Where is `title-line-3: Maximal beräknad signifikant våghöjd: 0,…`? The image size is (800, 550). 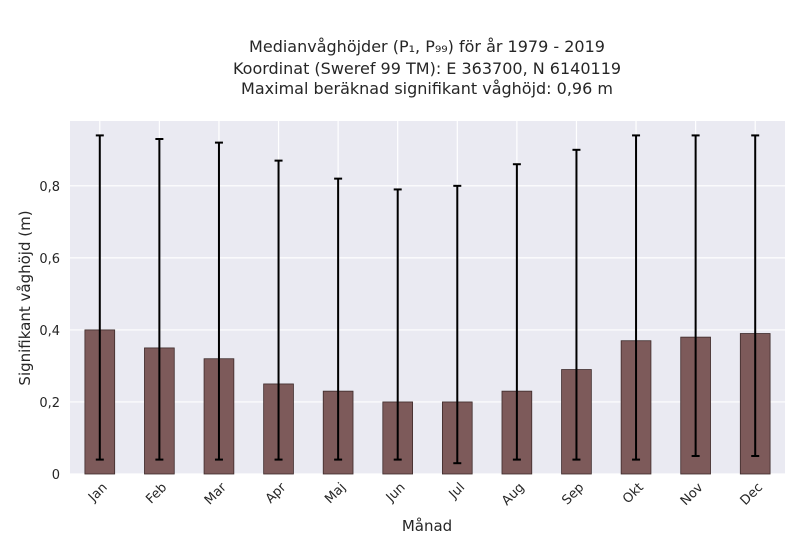
title-line-3: Maximal beräknad signifikant våghöjd: 0,… is located at coordinates (427, 88).